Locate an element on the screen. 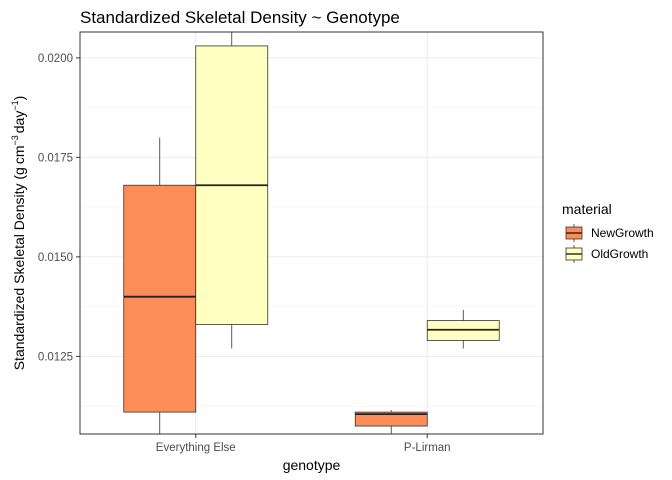 This screenshot has width=672, height=480. y-tick-label: 0.0125 is located at coordinates (55, 357).